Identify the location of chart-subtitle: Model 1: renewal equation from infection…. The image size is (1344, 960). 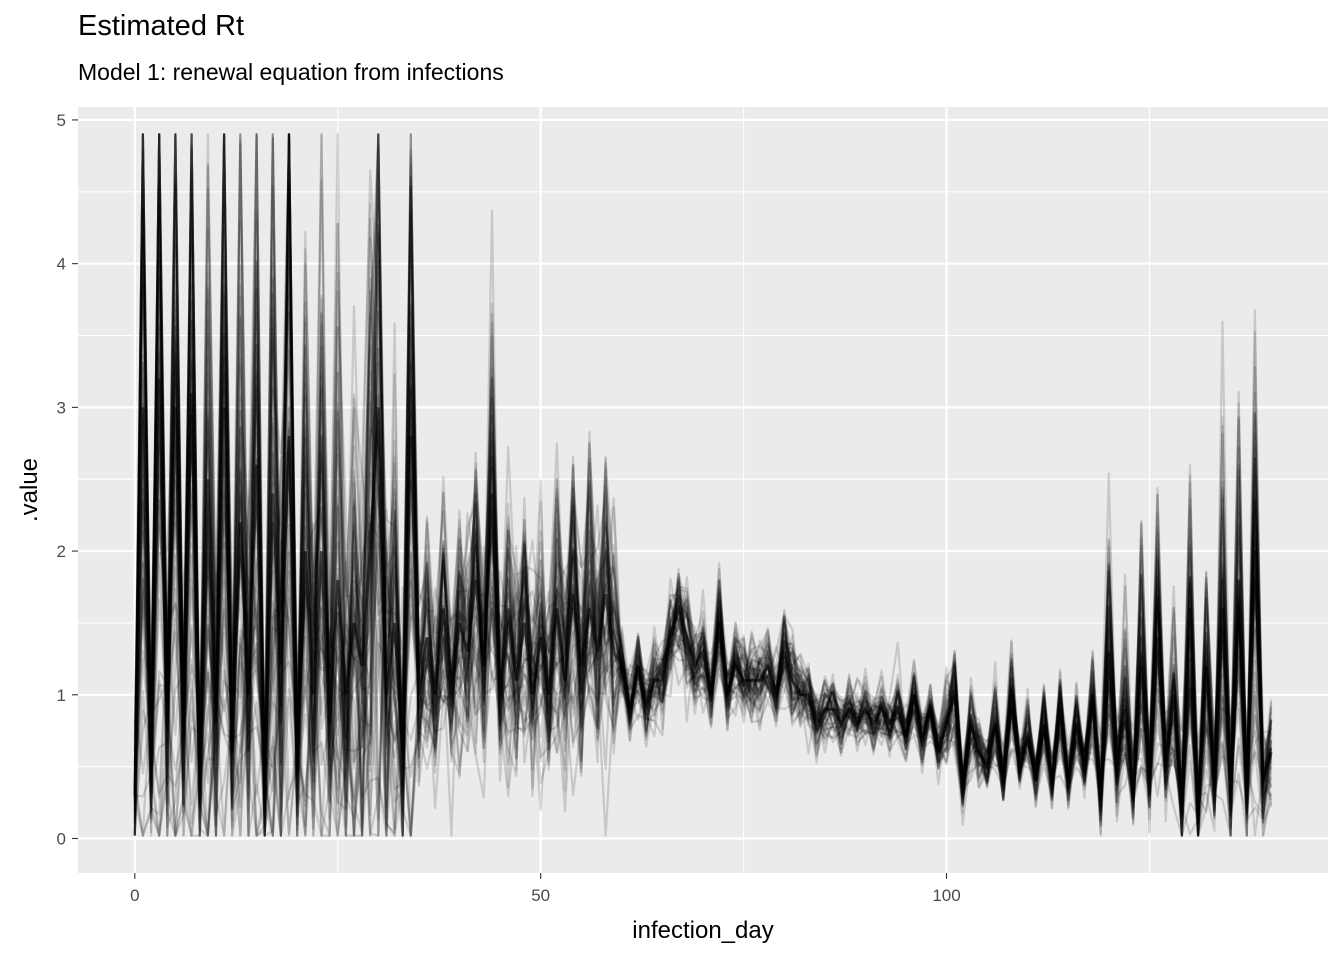
(291, 72).